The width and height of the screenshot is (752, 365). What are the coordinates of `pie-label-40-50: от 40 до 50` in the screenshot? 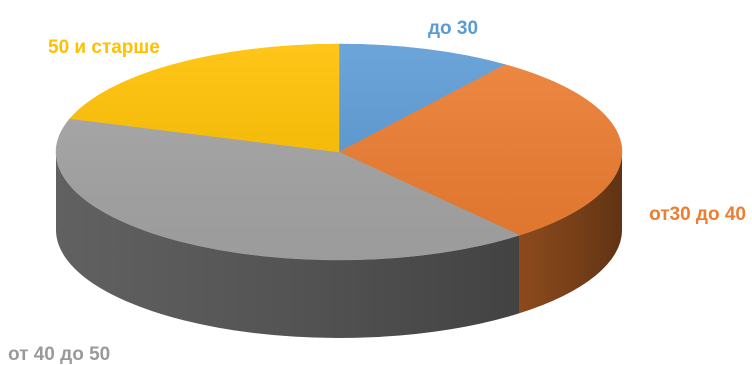 It's located at (59, 354).